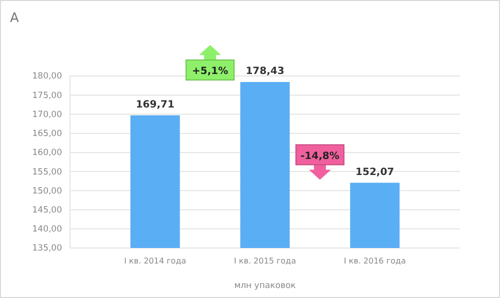 This screenshot has height=298, width=500. I want to click on x-tick-label: I кв. 2014 года, so click(155, 261).